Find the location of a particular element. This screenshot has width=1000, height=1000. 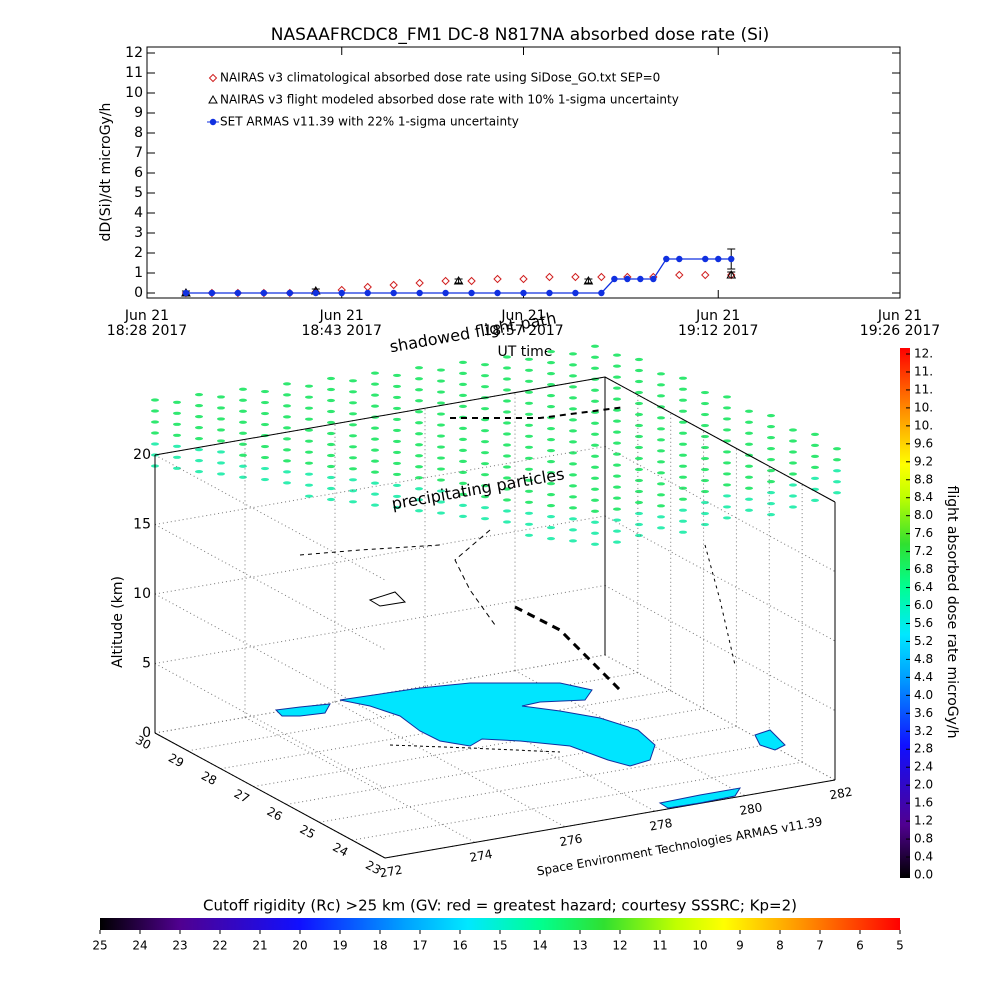

lon-tick-label: 274 is located at coordinates (480, 856).